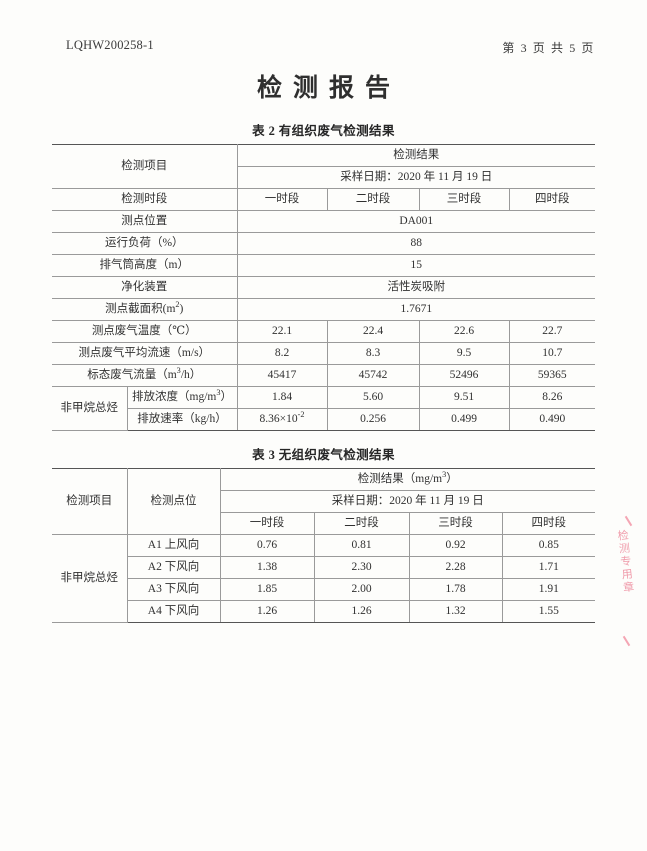 This screenshot has width=647, height=851. Describe the element at coordinates (174, 611) in the screenshot. I see `cell-point-a4: A4 下风向` at that location.